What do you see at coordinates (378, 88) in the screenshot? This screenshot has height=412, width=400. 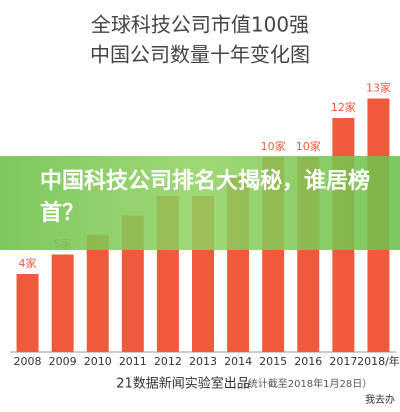 I see `value-label: 13家` at bounding box center [378, 88].